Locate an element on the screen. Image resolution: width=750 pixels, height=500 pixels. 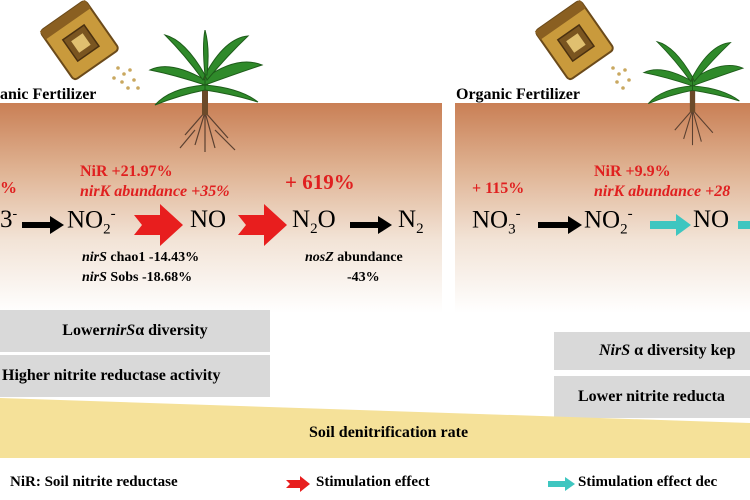
left-nirk-abundance: nirK abundance +35% is located at coordinates (155, 191).